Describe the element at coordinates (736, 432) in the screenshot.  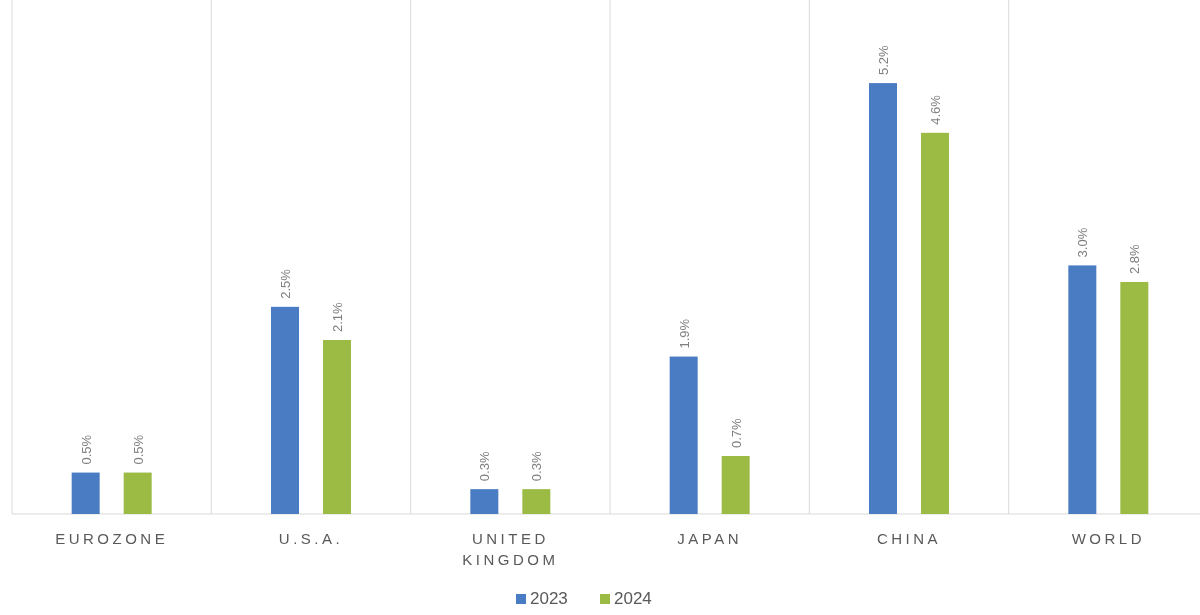
I see `data-label: 0.7%` at that location.